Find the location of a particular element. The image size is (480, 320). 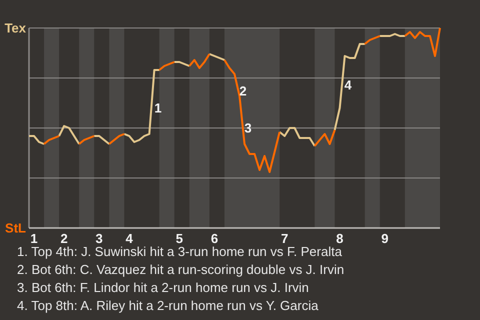

text: 3. Bot 6th: F. Lindor hit a 2-run home run vs J. Irvin is located at coordinates (163, 287).